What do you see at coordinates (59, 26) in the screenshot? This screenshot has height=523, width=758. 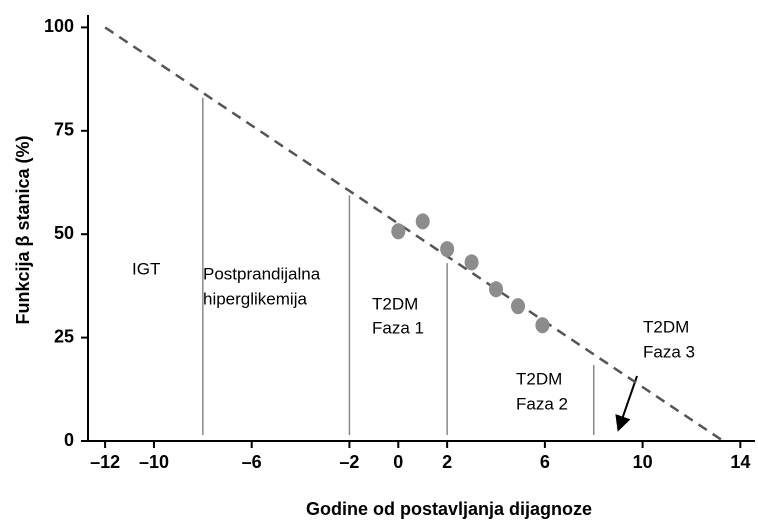 I see `y-tick-label: 100` at bounding box center [59, 26].